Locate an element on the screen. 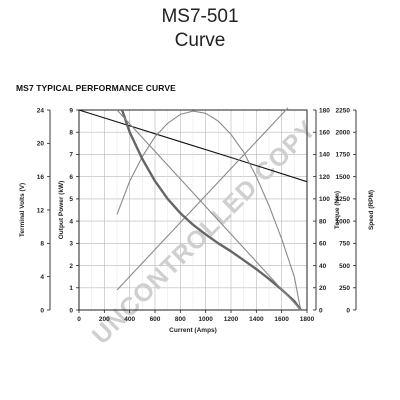  torque-tick-label: 100 is located at coordinates (324, 199).